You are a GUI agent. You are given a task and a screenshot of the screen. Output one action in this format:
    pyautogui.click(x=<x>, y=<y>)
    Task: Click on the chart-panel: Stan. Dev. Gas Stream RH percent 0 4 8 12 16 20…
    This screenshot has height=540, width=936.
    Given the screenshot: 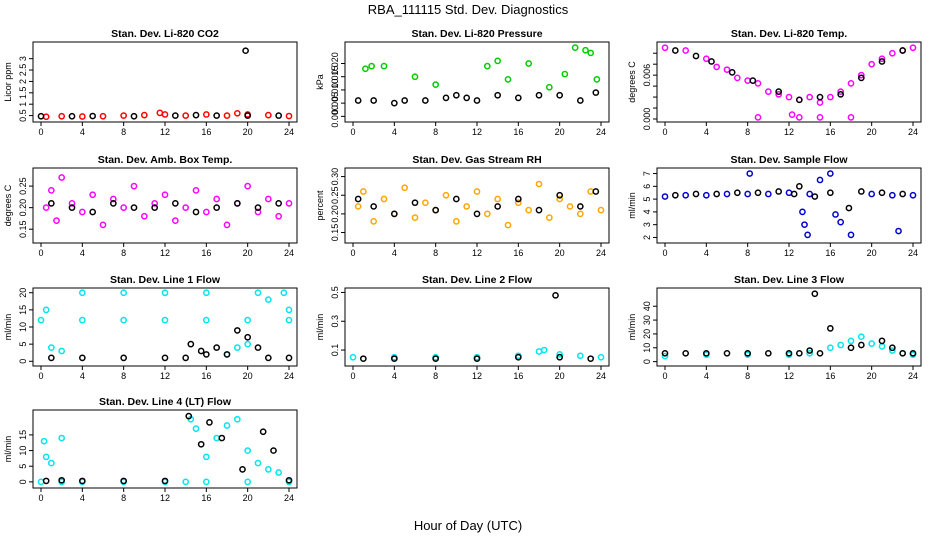 What is the action you would take?
    pyautogui.click(x=462, y=206)
    